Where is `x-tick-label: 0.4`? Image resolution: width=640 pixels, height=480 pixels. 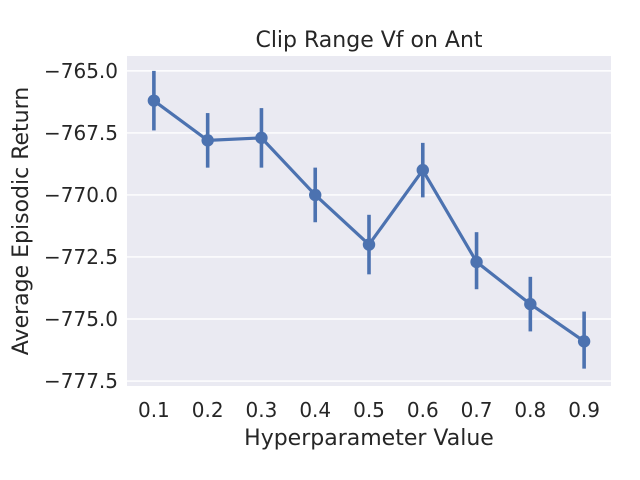
x-tick-label: 0.4 is located at coordinates (315, 410).